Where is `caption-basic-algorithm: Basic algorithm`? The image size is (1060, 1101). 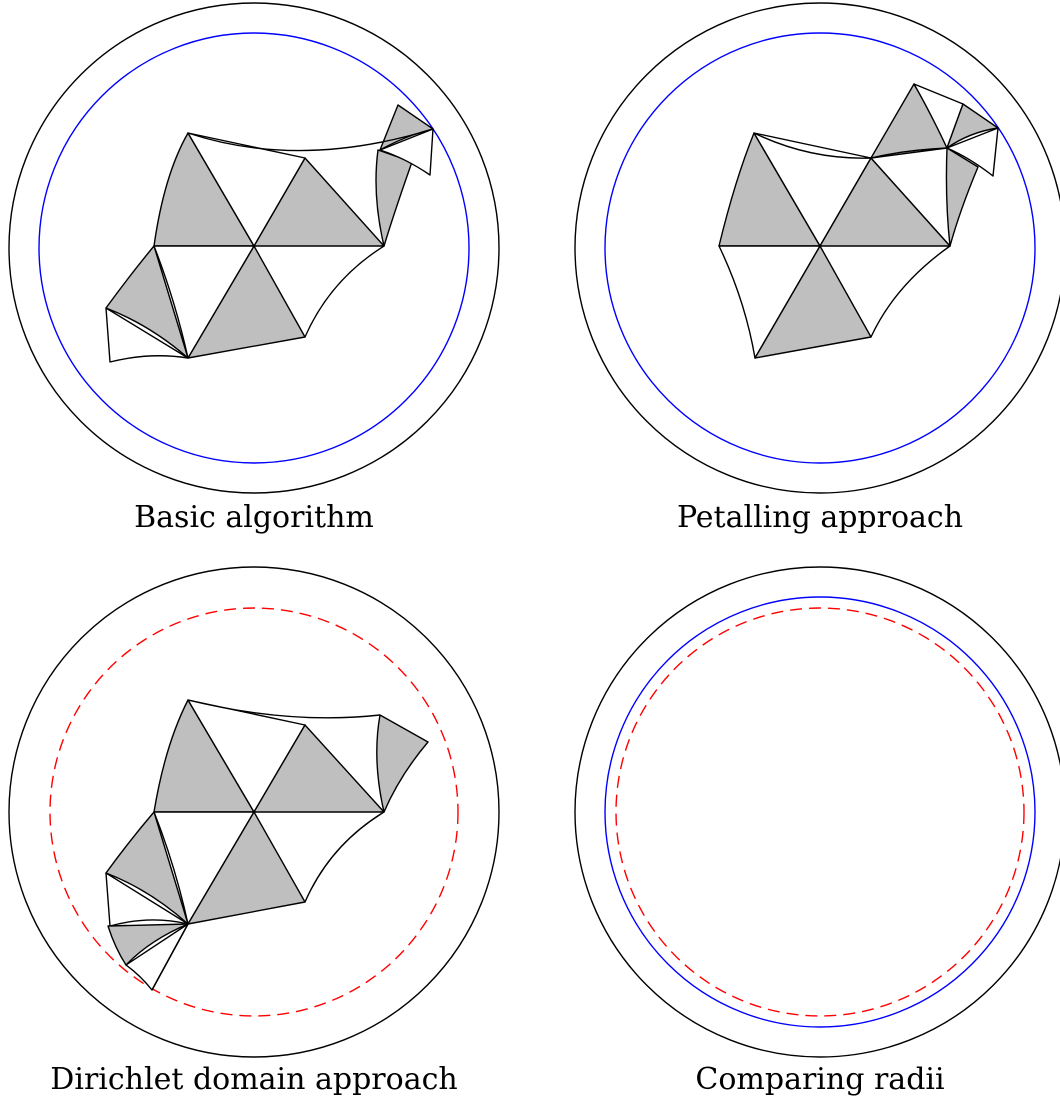
caption-basic-algorithm: Basic algorithm is located at coordinates (254, 517).